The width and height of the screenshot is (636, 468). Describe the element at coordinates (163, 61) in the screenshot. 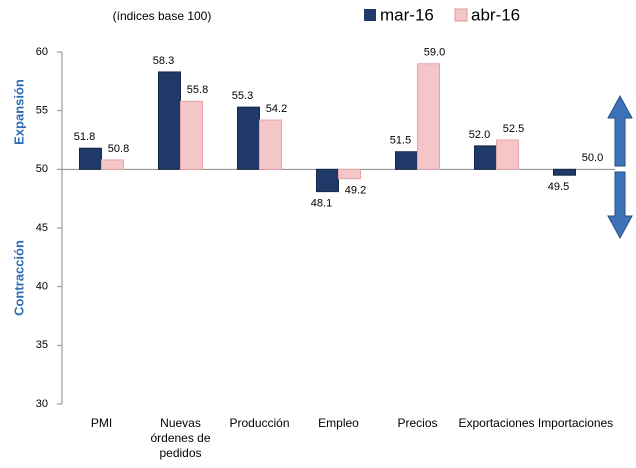

I see `data-label: 58.3` at that location.